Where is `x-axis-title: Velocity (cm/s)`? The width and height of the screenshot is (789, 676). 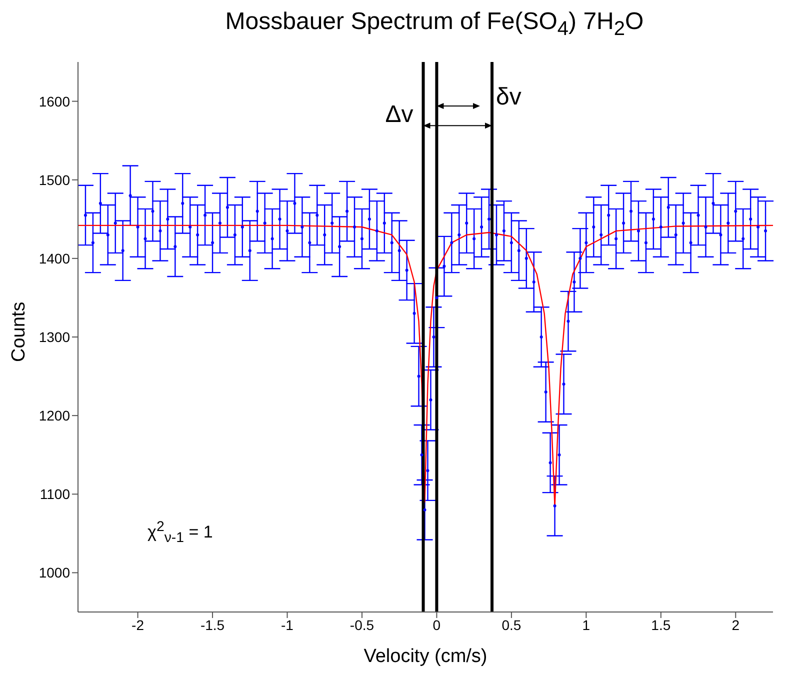 x-axis-title: Velocity (cm/s) is located at coordinates (426, 656).